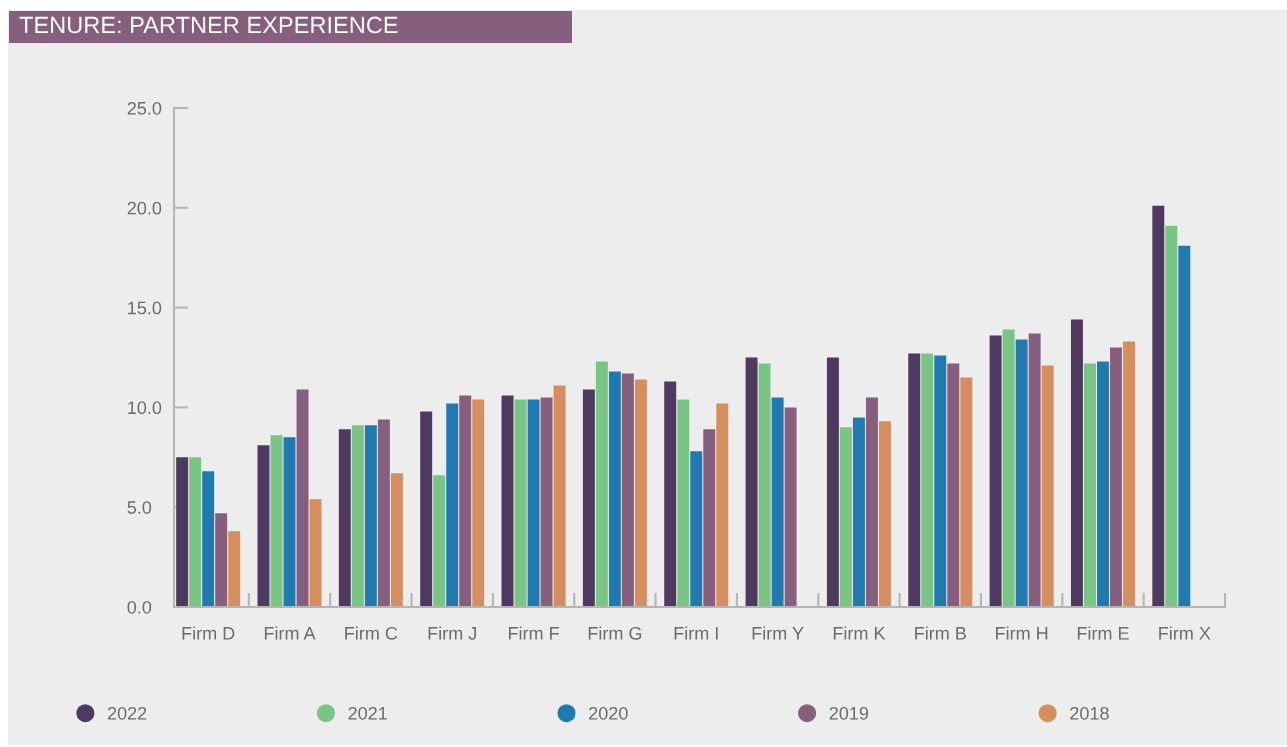 This screenshot has height=747, width=1287. I want to click on x-tick-label: Firm C, so click(371, 633).